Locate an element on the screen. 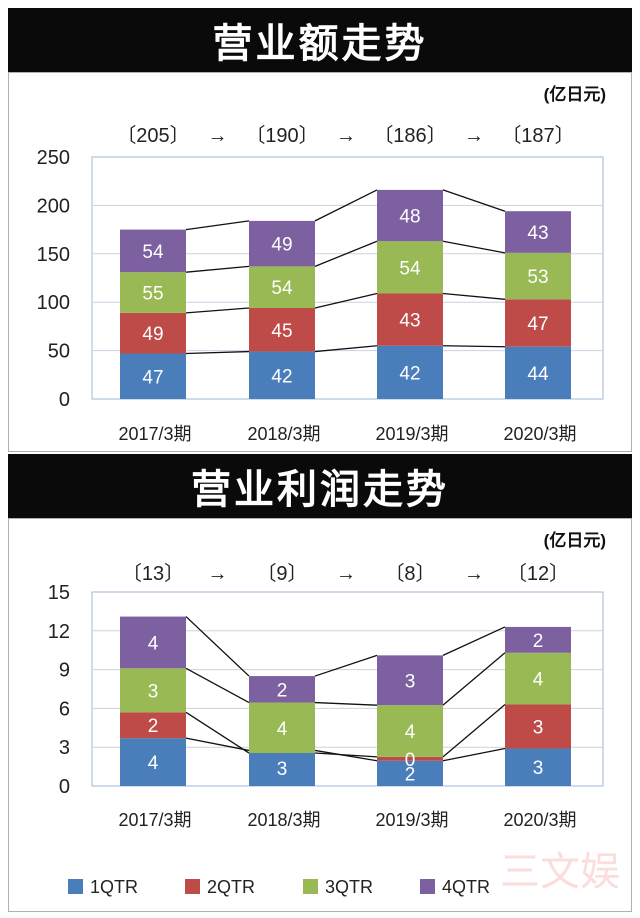  profit-total-label: 〔9〕 is located at coordinates (281, 573).